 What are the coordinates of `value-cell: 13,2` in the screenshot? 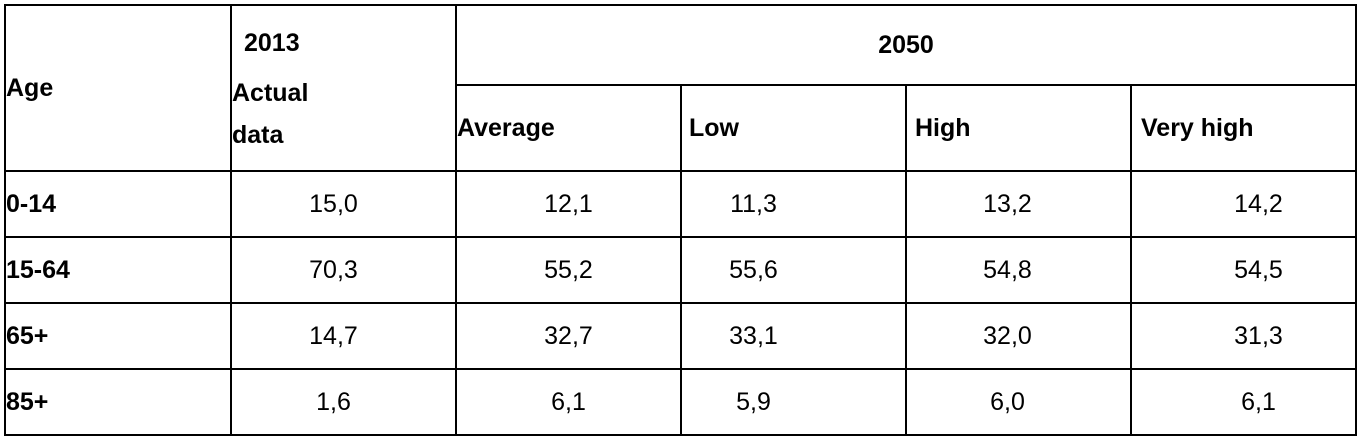 It's located at (1018, 204).